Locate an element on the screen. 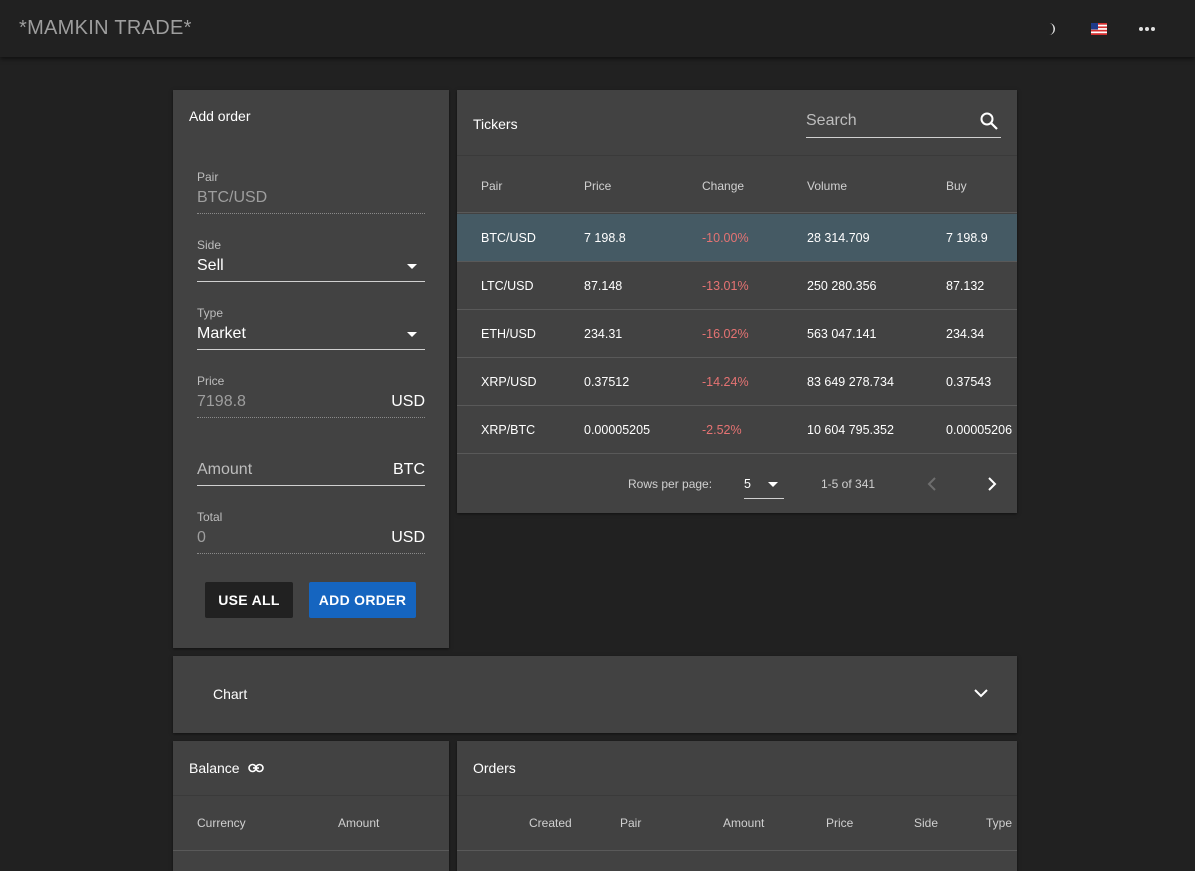 Image resolution: width=1195 pixels, height=871 pixels. pair-label: Pair is located at coordinates (208, 177).